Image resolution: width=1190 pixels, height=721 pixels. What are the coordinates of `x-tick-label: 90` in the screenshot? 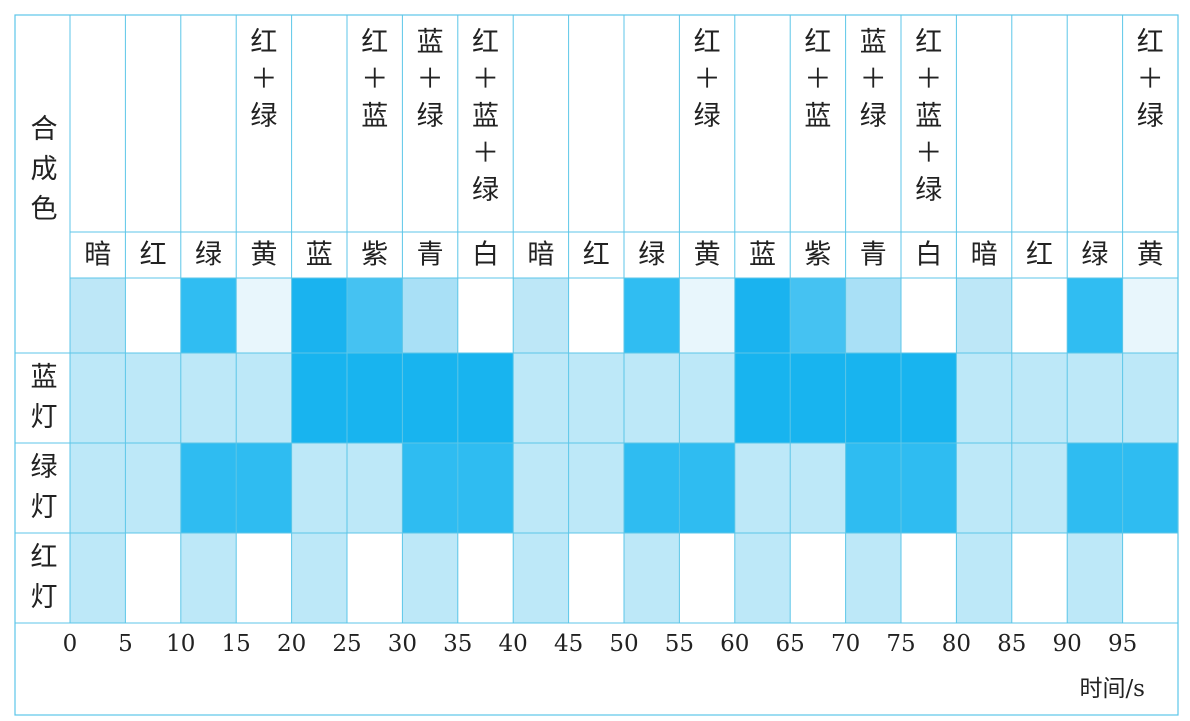 It's located at (1067, 644).